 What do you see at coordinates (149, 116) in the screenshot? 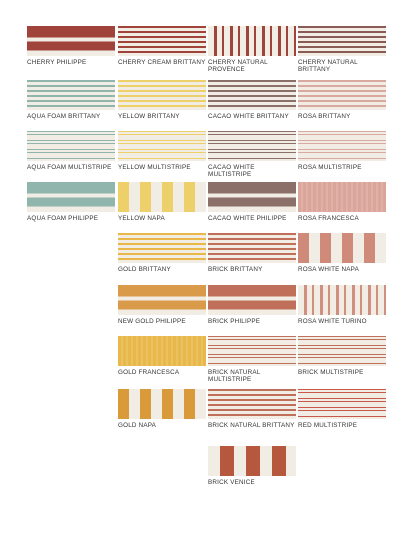
I see `swatch-label: YELLOW BRITTANY` at bounding box center [149, 116].